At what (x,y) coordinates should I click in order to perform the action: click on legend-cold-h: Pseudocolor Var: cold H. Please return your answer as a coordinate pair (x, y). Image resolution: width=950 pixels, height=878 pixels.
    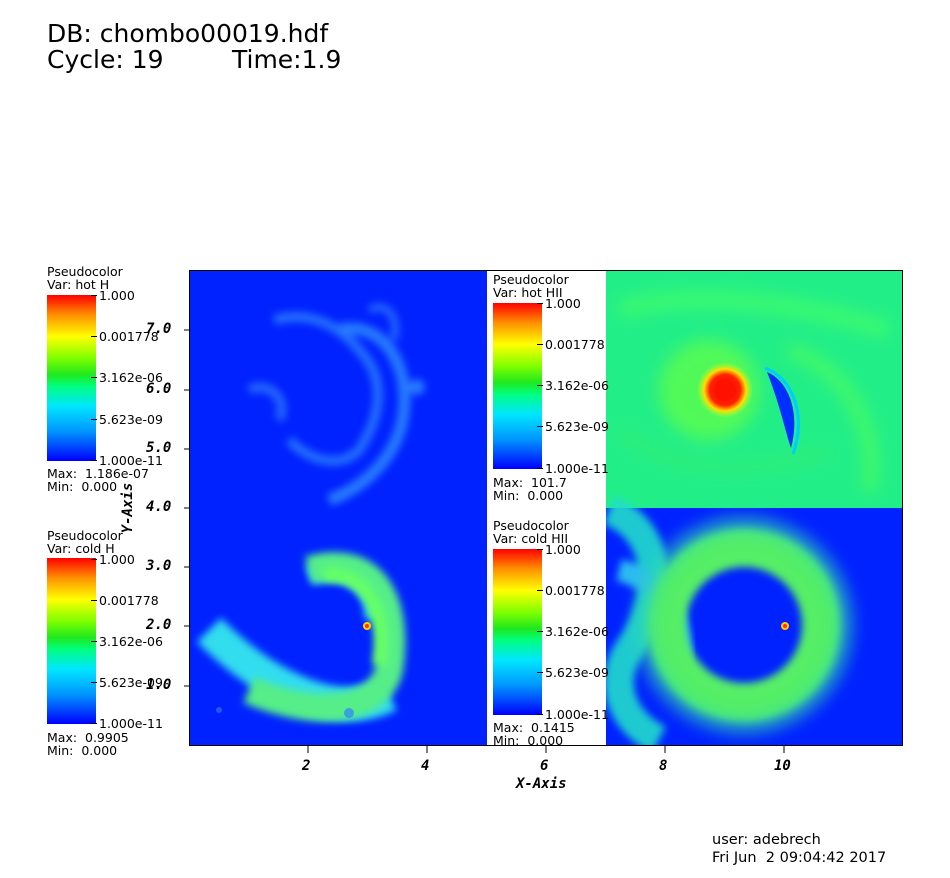
    Looking at the image, I should click on (85, 542).